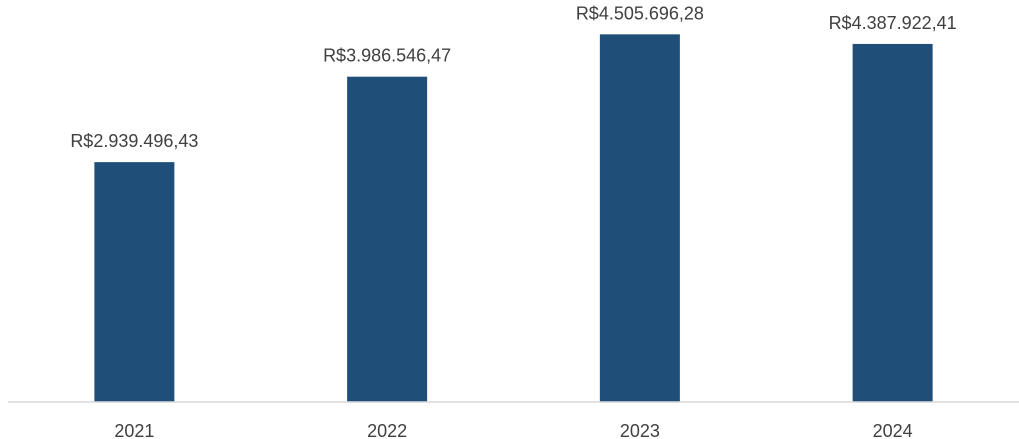  What do you see at coordinates (640, 13) in the screenshot?
I see `value-label-2023: R$4.505.696,28` at bounding box center [640, 13].